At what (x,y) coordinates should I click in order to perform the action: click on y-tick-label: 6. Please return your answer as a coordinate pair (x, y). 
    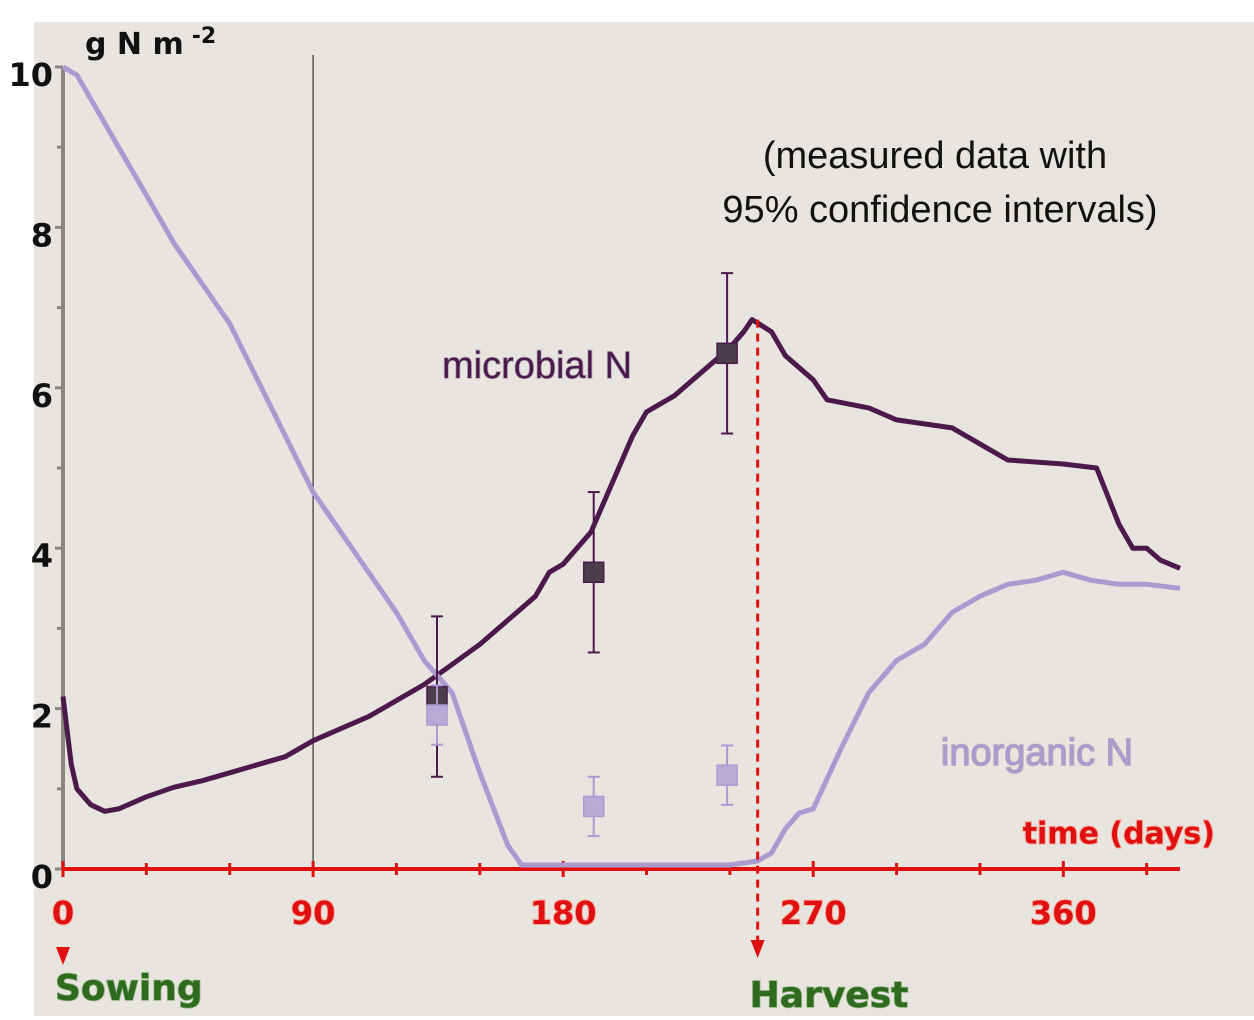
    Looking at the image, I should click on (42, 396).